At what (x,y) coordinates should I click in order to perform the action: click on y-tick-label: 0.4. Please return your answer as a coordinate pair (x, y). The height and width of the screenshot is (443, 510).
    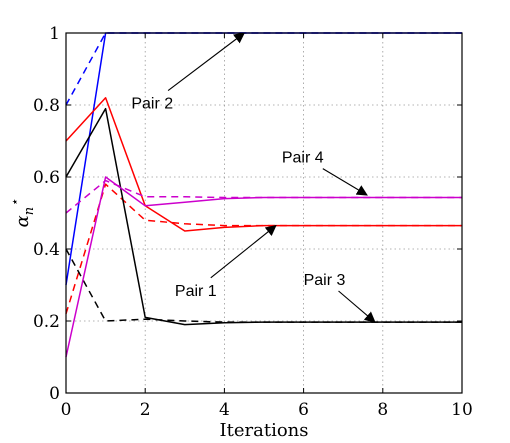
    Looking at the image, I should click on (46, 250).